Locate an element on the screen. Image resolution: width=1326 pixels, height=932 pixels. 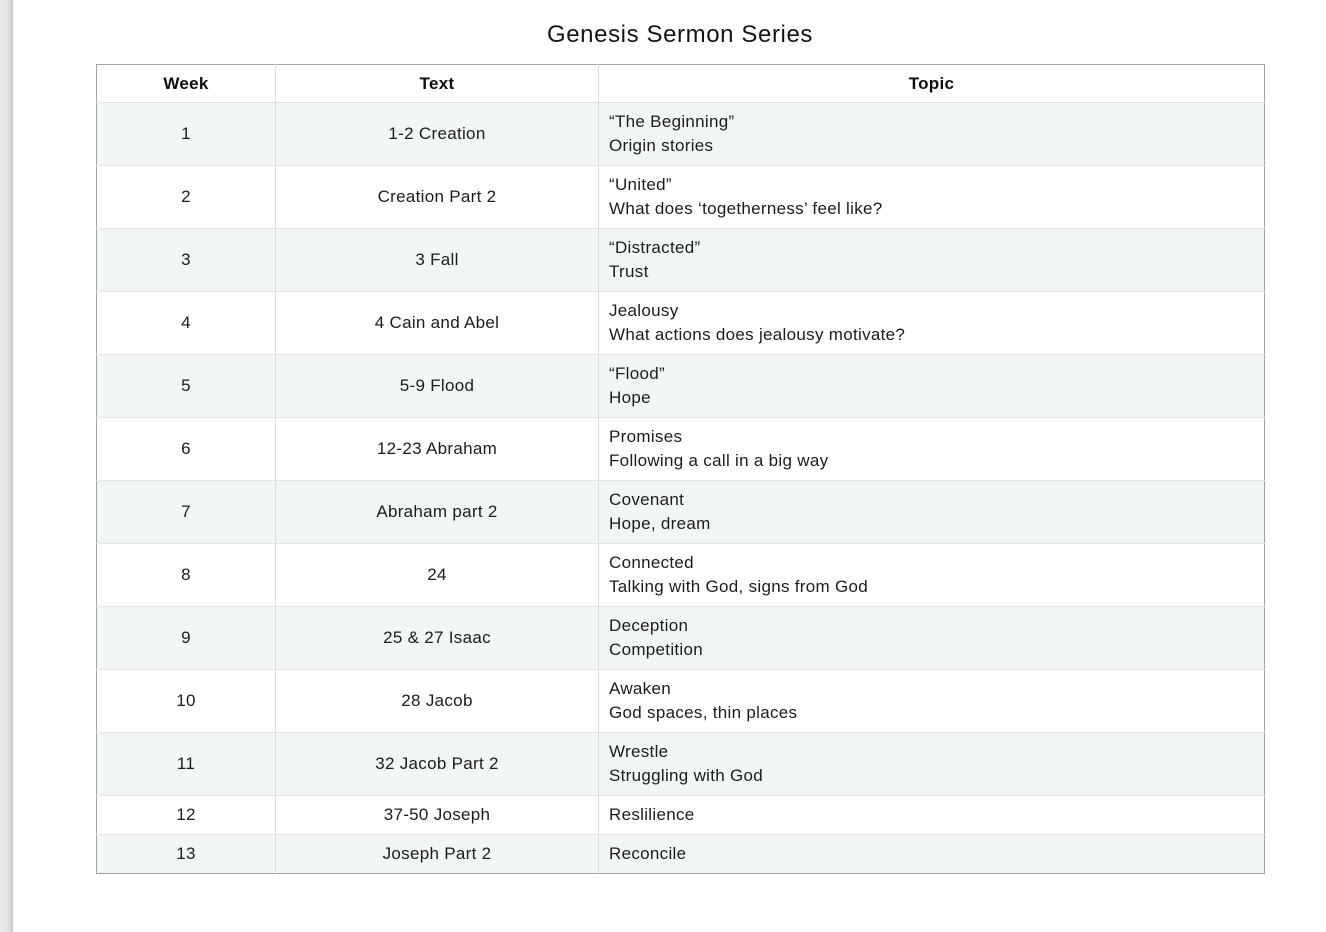
column-header-topic: Topic is located at coordinates (931, 83).